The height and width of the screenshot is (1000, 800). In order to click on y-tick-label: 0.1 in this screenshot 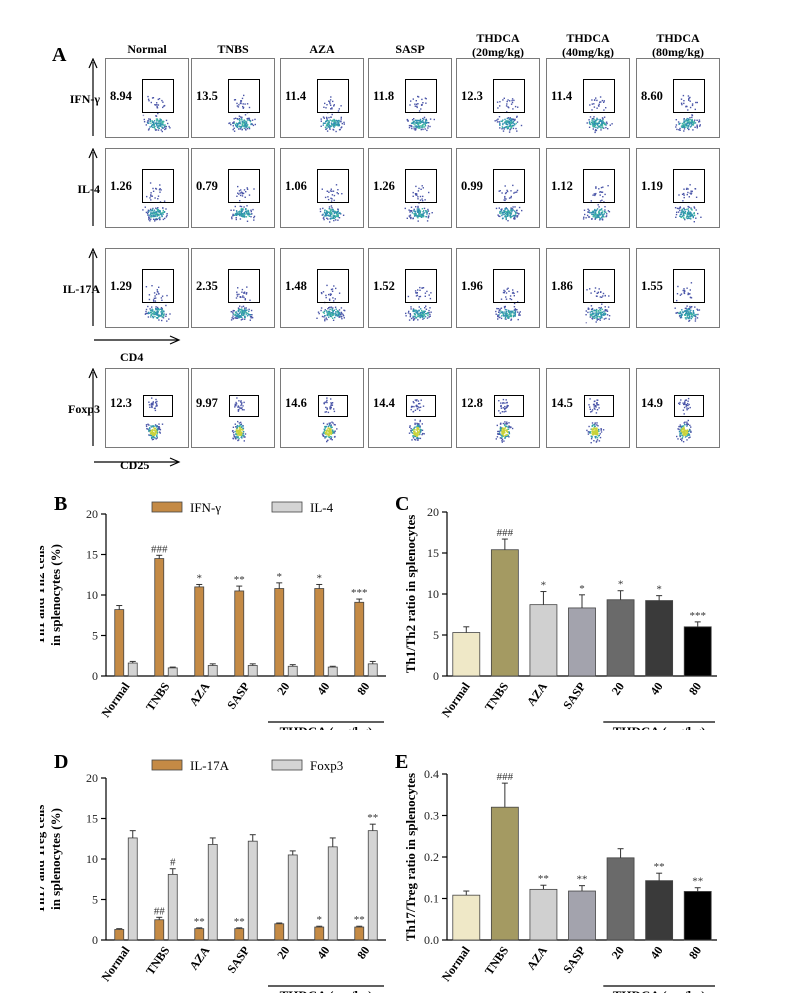, I will do `click(431, 899)`.